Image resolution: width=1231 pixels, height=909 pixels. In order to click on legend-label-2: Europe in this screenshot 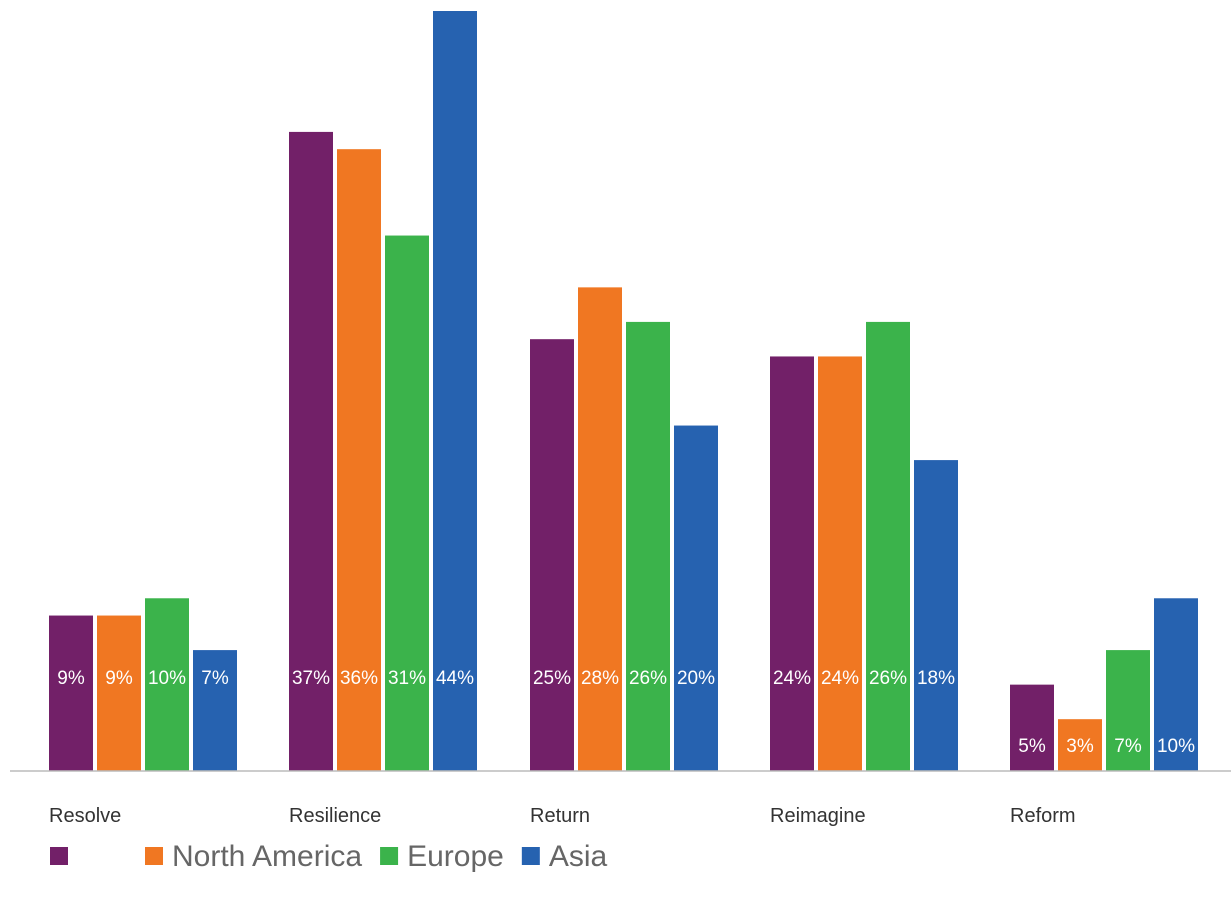, I will do `click(455, 856)`.